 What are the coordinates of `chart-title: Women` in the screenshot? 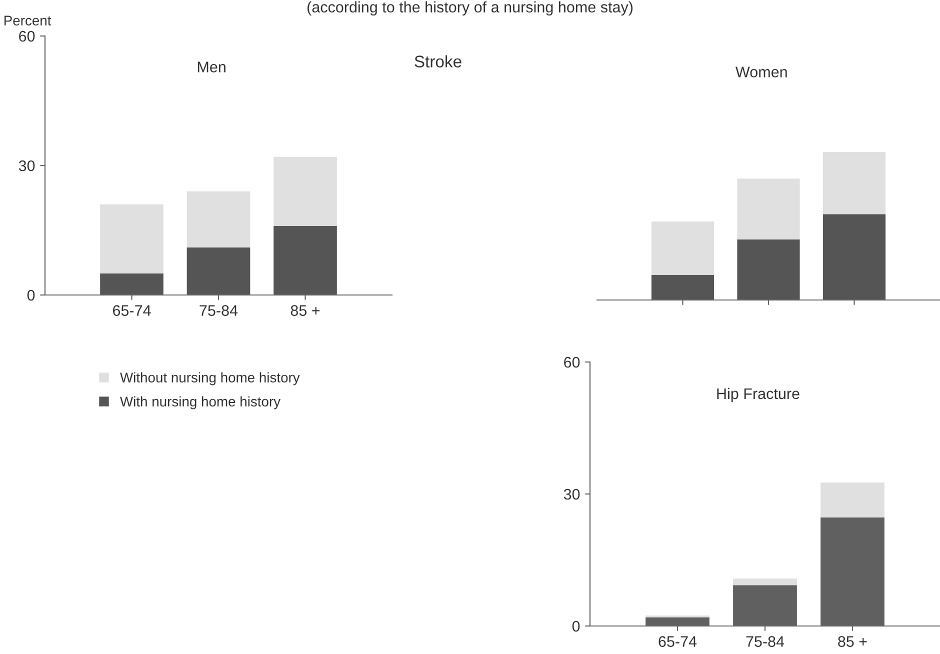 It's located at (761, 72).